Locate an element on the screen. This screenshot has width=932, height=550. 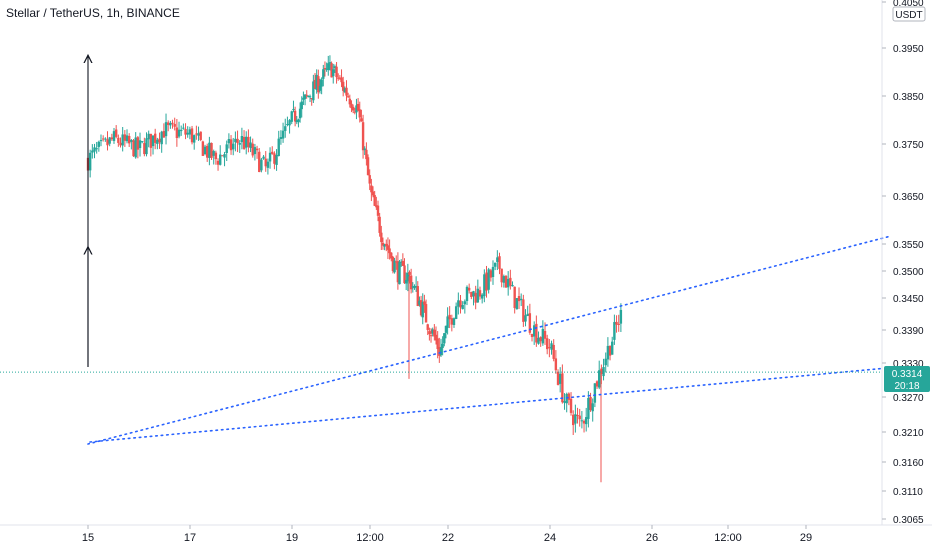
price-tick-label: 0.3110 is located at coordinates (908, 492).